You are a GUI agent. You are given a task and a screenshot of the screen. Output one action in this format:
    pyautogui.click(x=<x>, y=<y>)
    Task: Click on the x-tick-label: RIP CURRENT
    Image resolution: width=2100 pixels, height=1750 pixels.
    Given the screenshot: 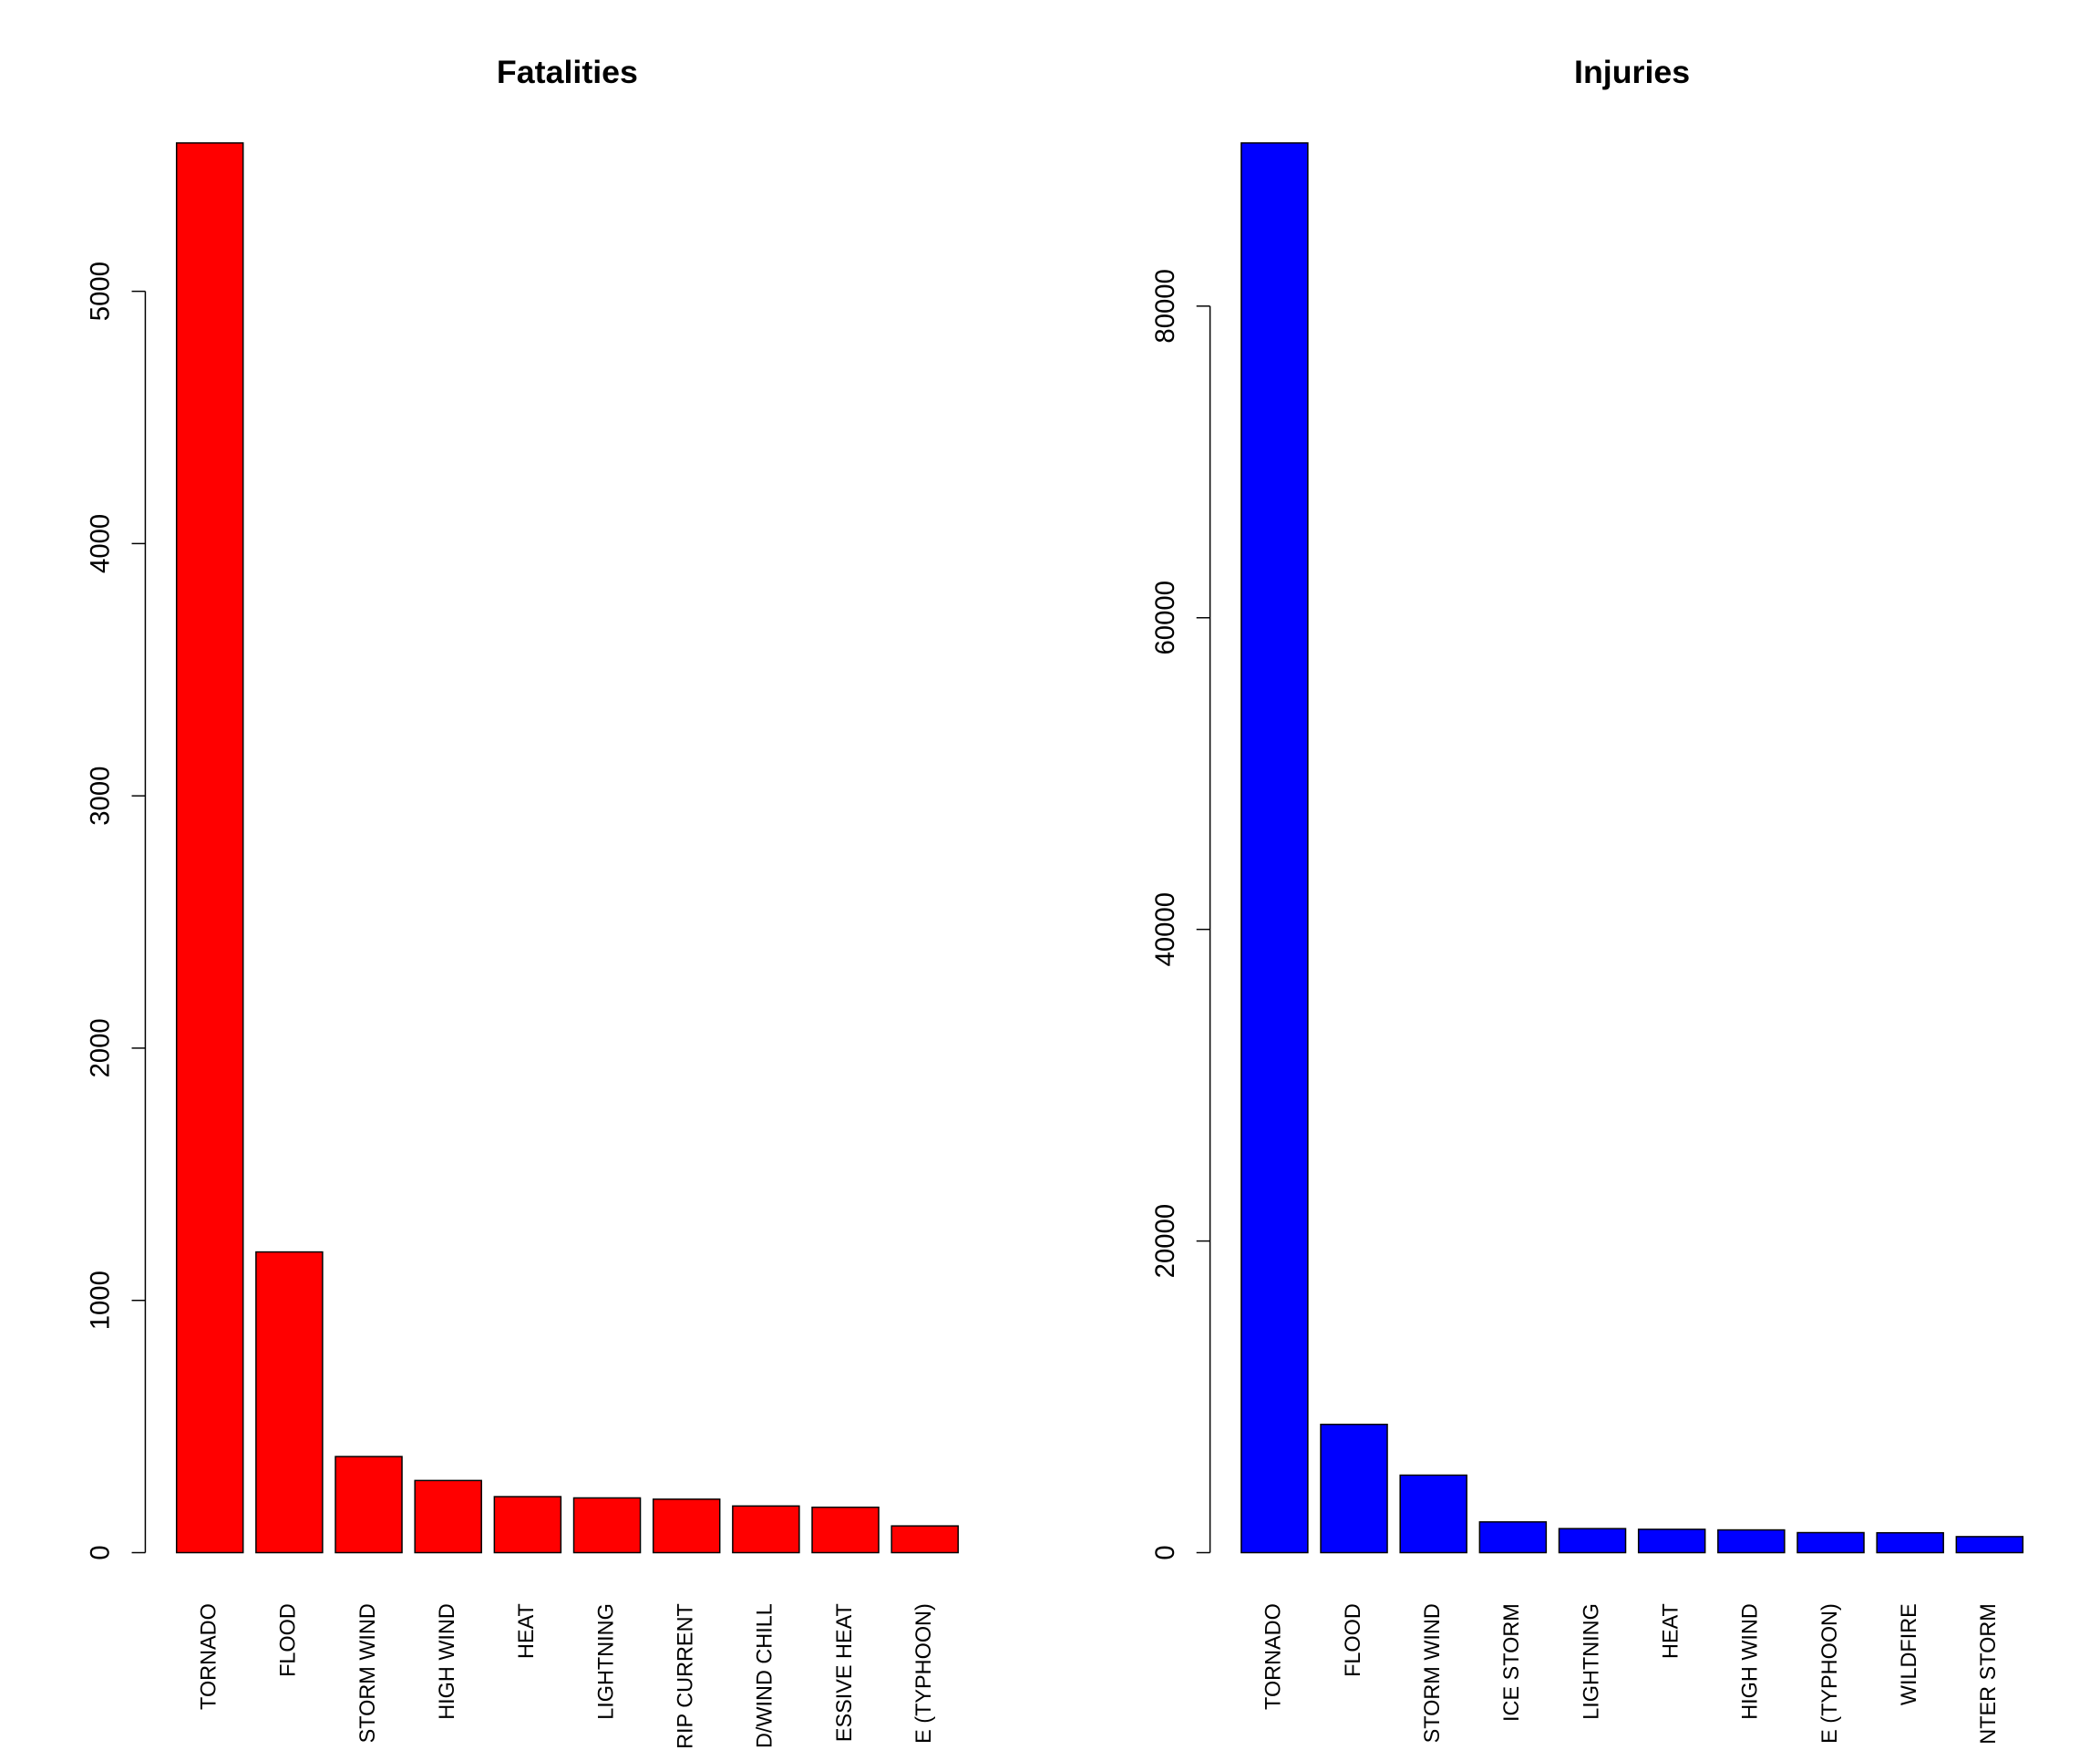 What is the action you would take?
    pyautogui.click(x=686, y=1676)
    